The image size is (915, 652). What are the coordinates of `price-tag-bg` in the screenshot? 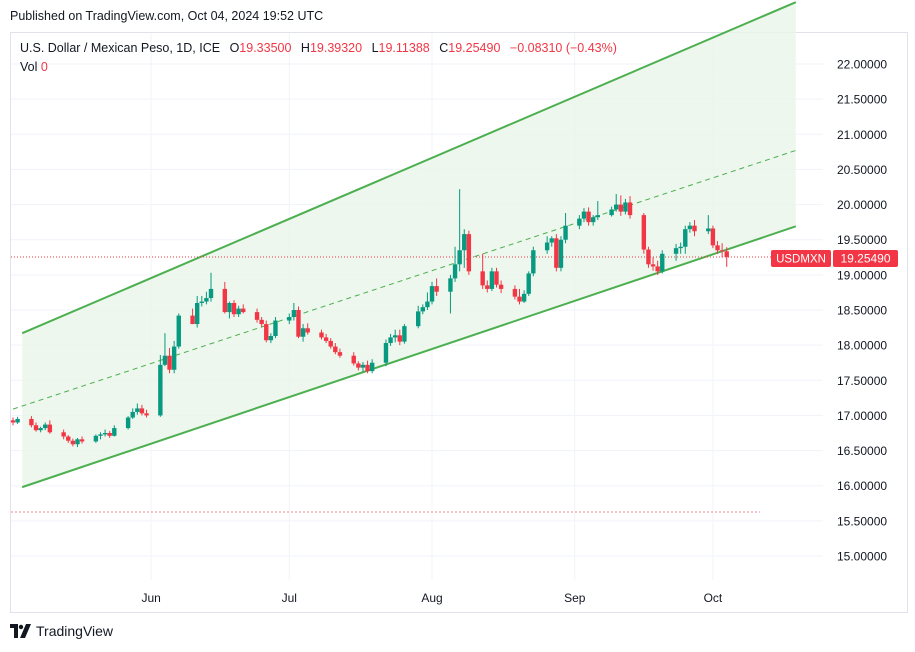 It's located at (865, 258).